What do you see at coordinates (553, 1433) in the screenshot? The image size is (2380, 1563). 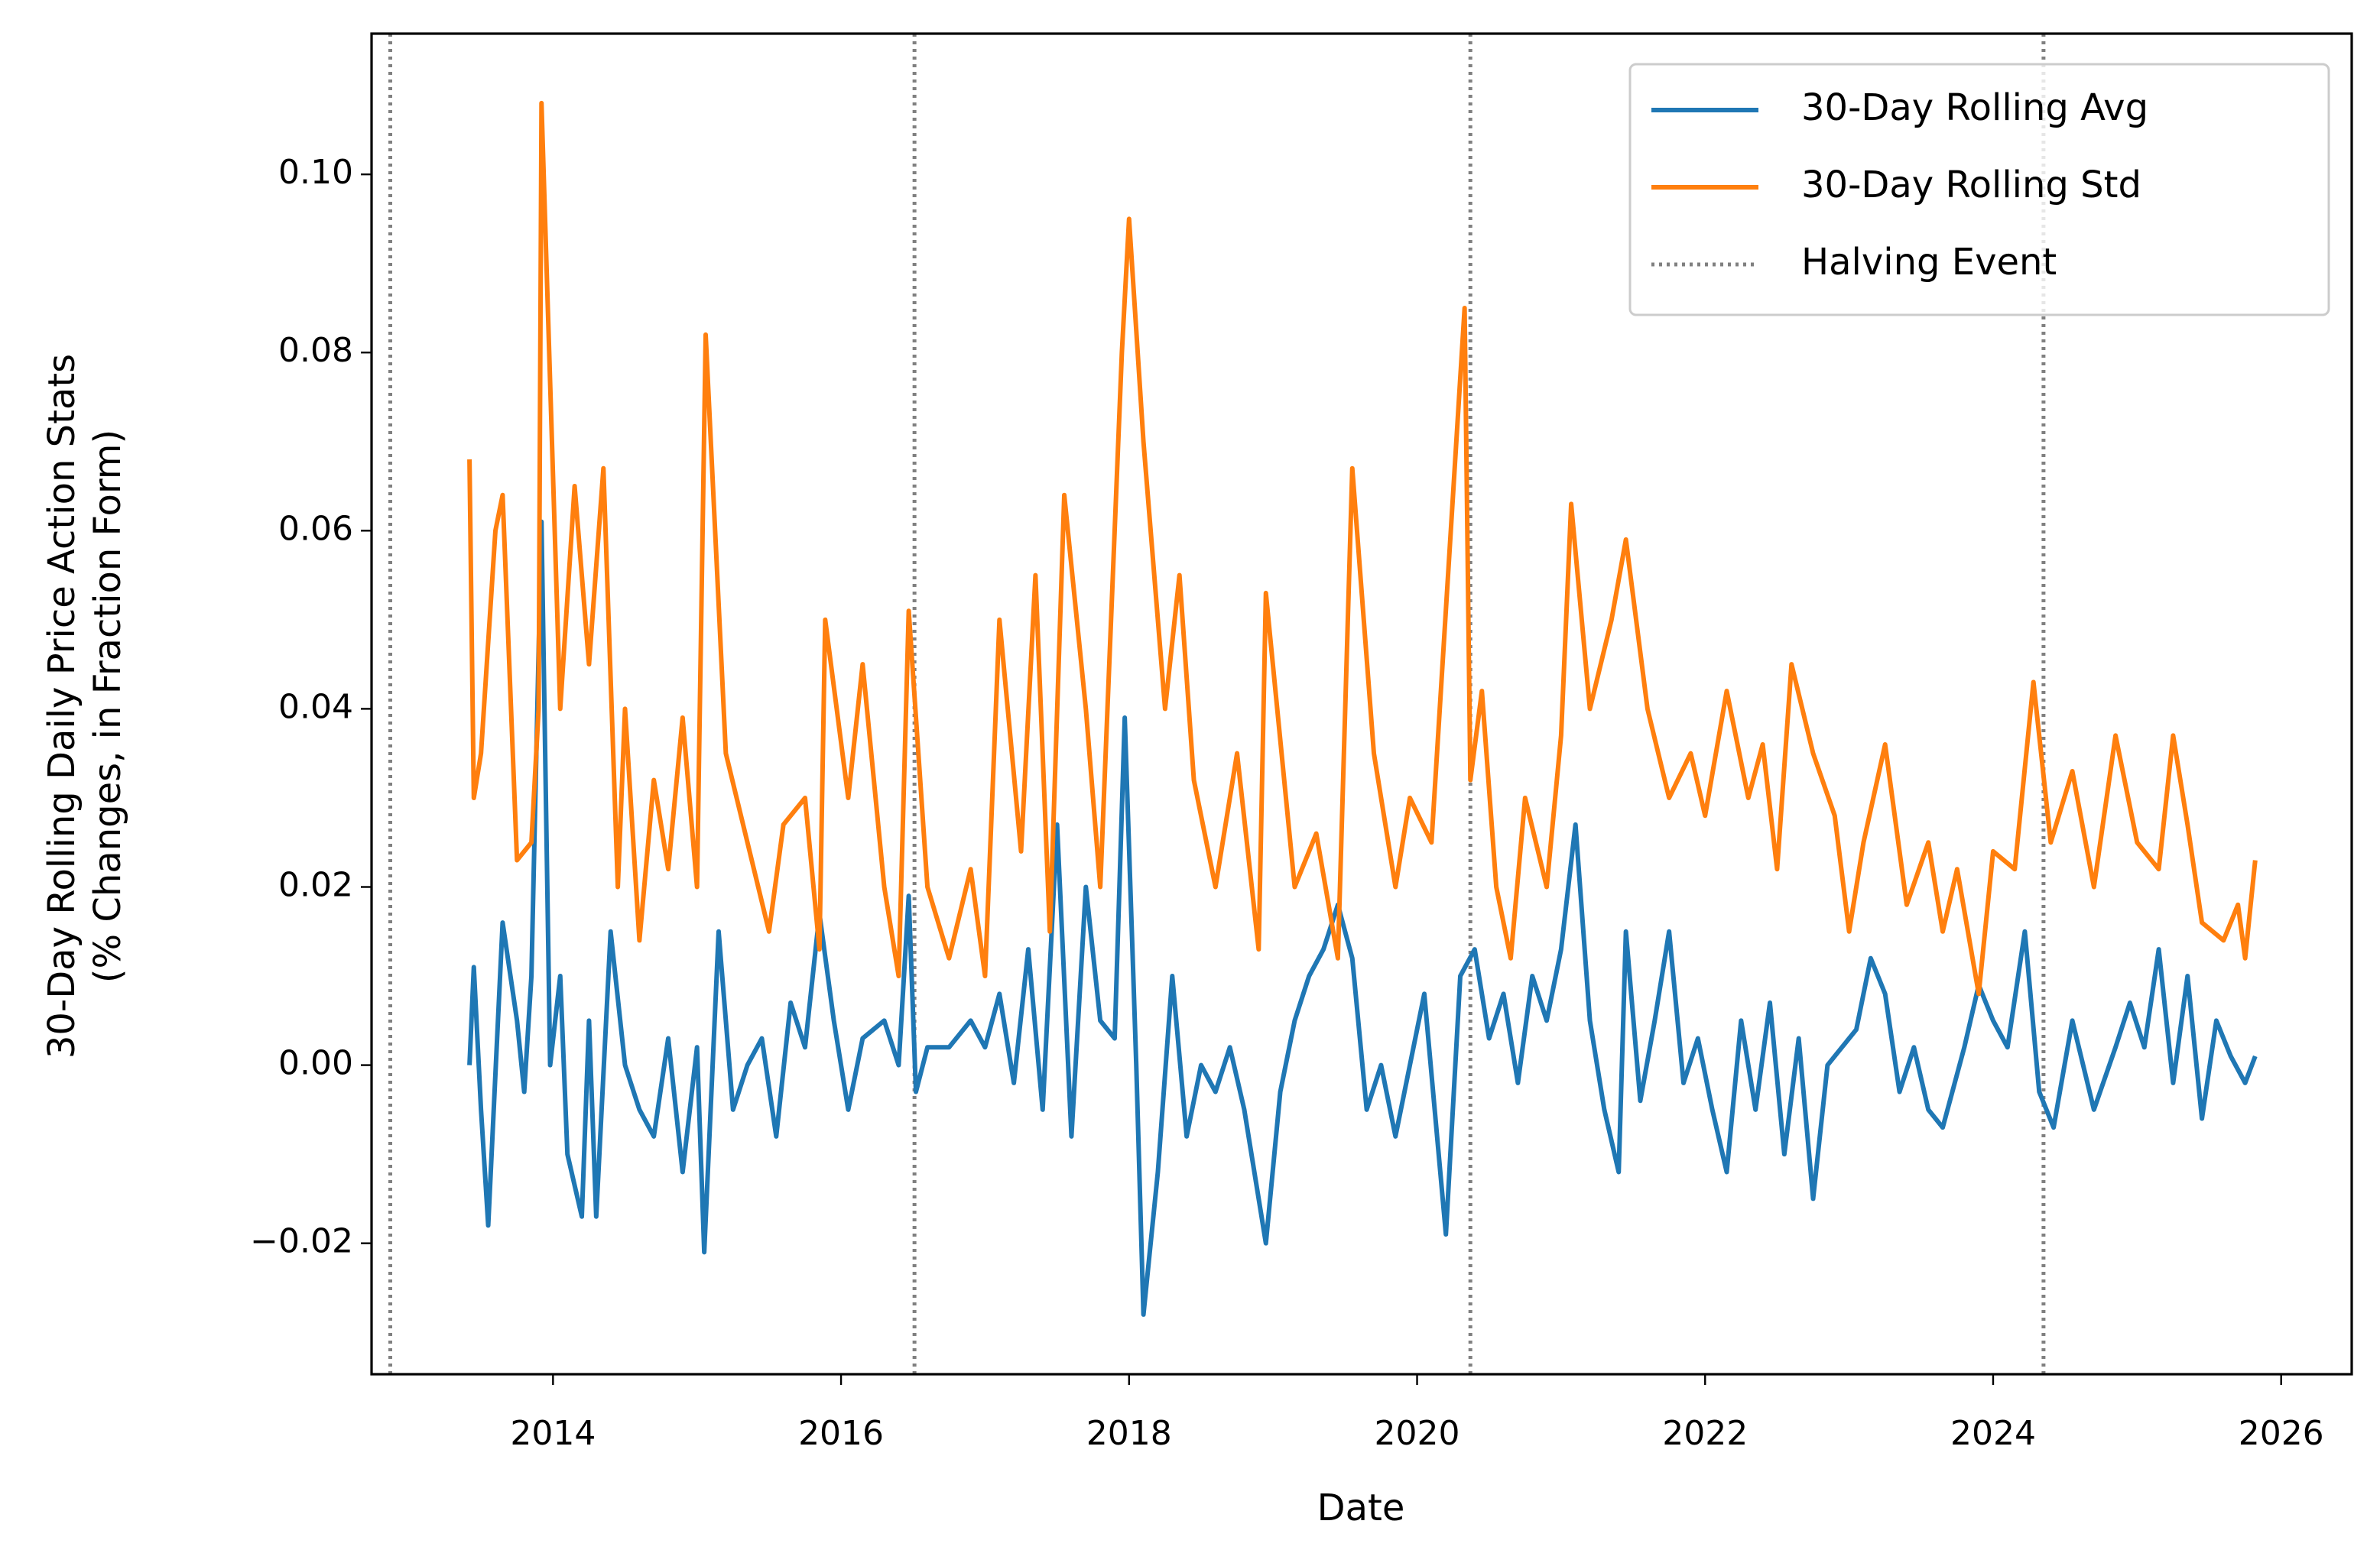 I see `x-tick-label: 2014` at bounding box center [553, 1433].